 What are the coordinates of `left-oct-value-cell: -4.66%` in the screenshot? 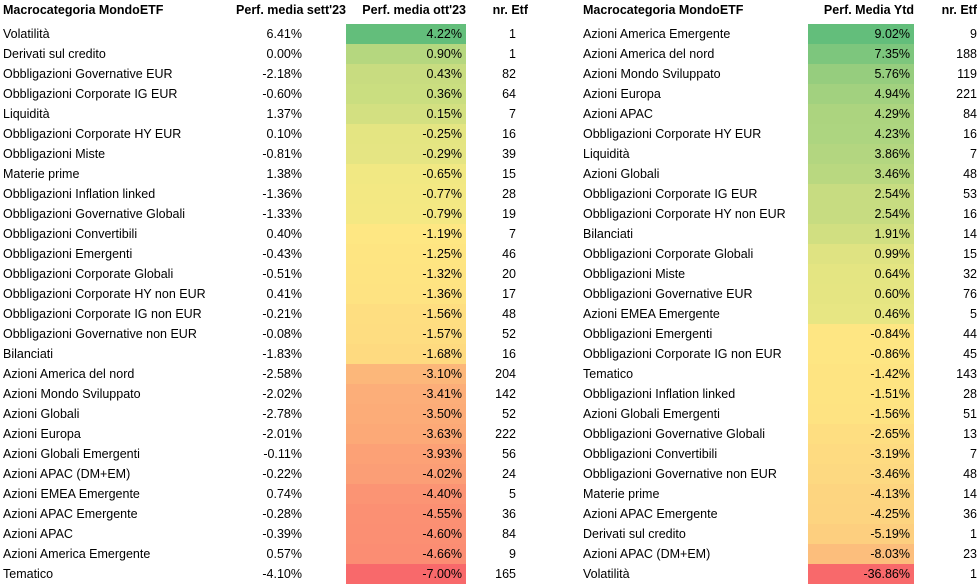 It's located at (406, 554).